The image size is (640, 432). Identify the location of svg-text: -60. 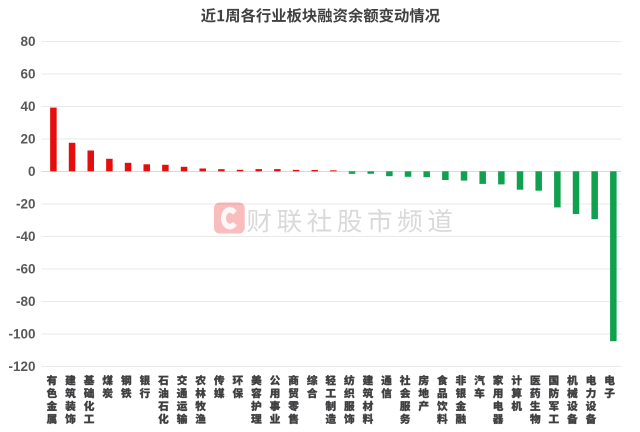
(26, 269).